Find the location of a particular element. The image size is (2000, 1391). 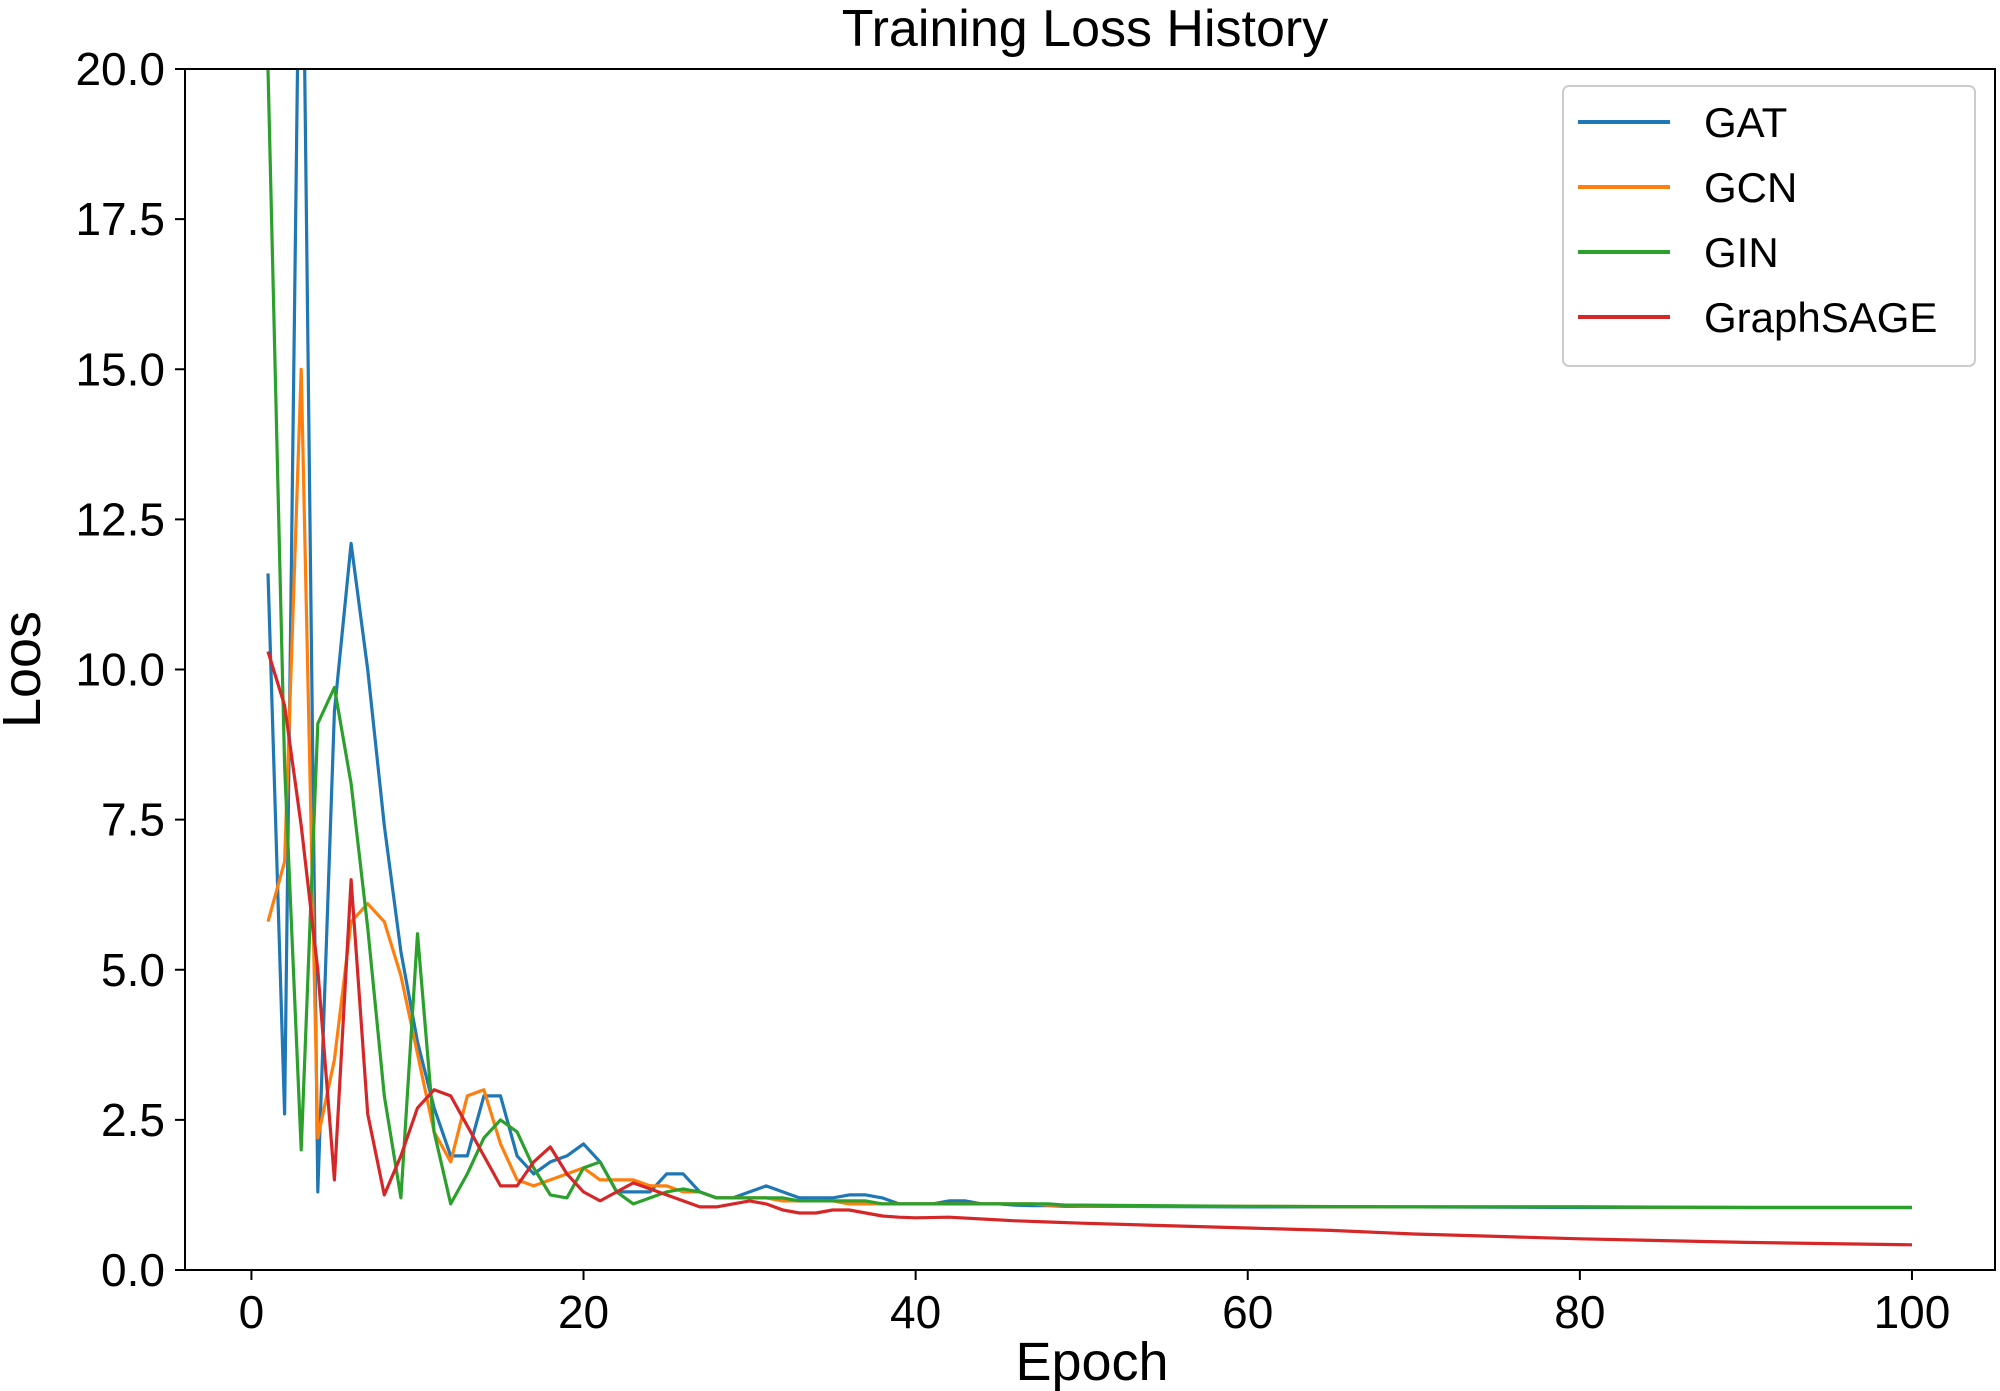

x-tick-label: 40 is located at coordinates (915, 1312).